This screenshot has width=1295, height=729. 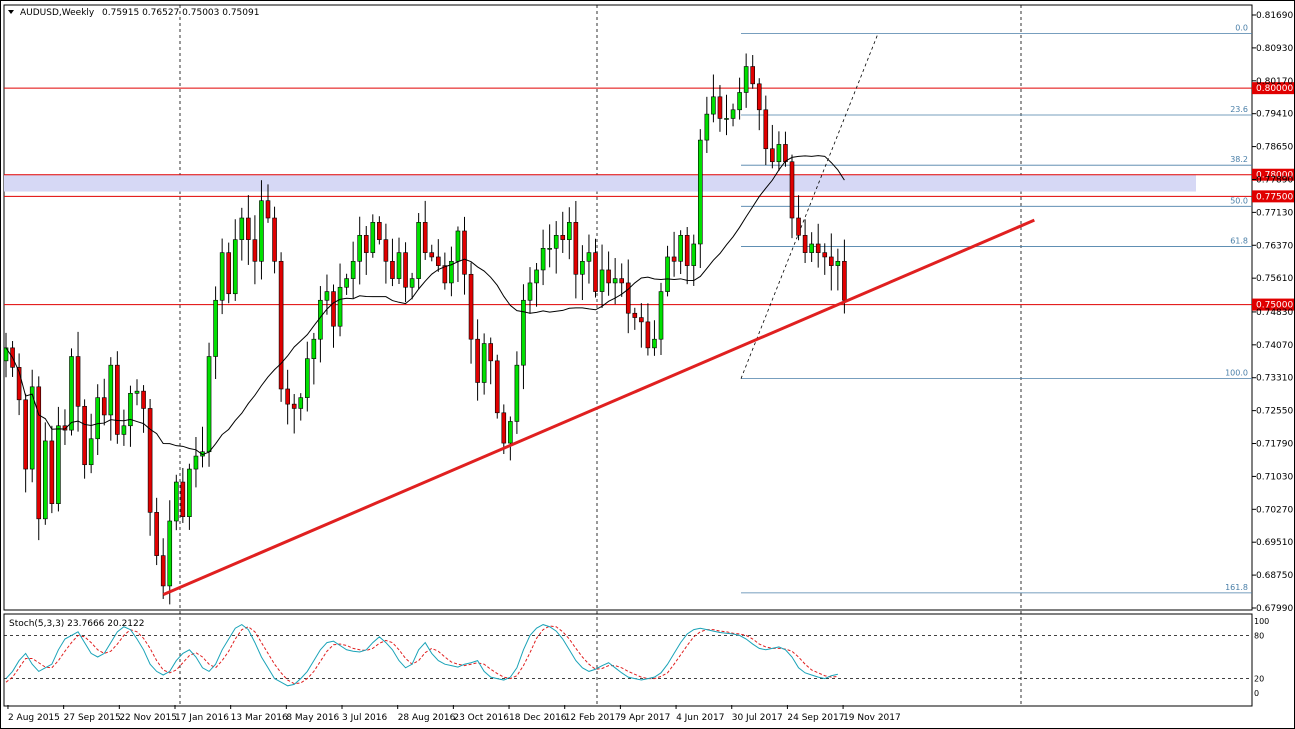 I want to click on stoch-title: Stoch(5,3,3) 23.7666 20.2122, so click(x=76, y=624).